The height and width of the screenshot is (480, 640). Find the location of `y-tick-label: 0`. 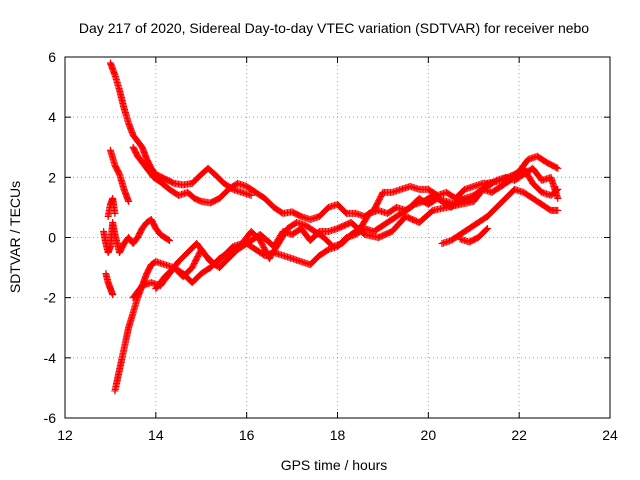

y-tick-label: 0 is located at coordinates (52, 238).